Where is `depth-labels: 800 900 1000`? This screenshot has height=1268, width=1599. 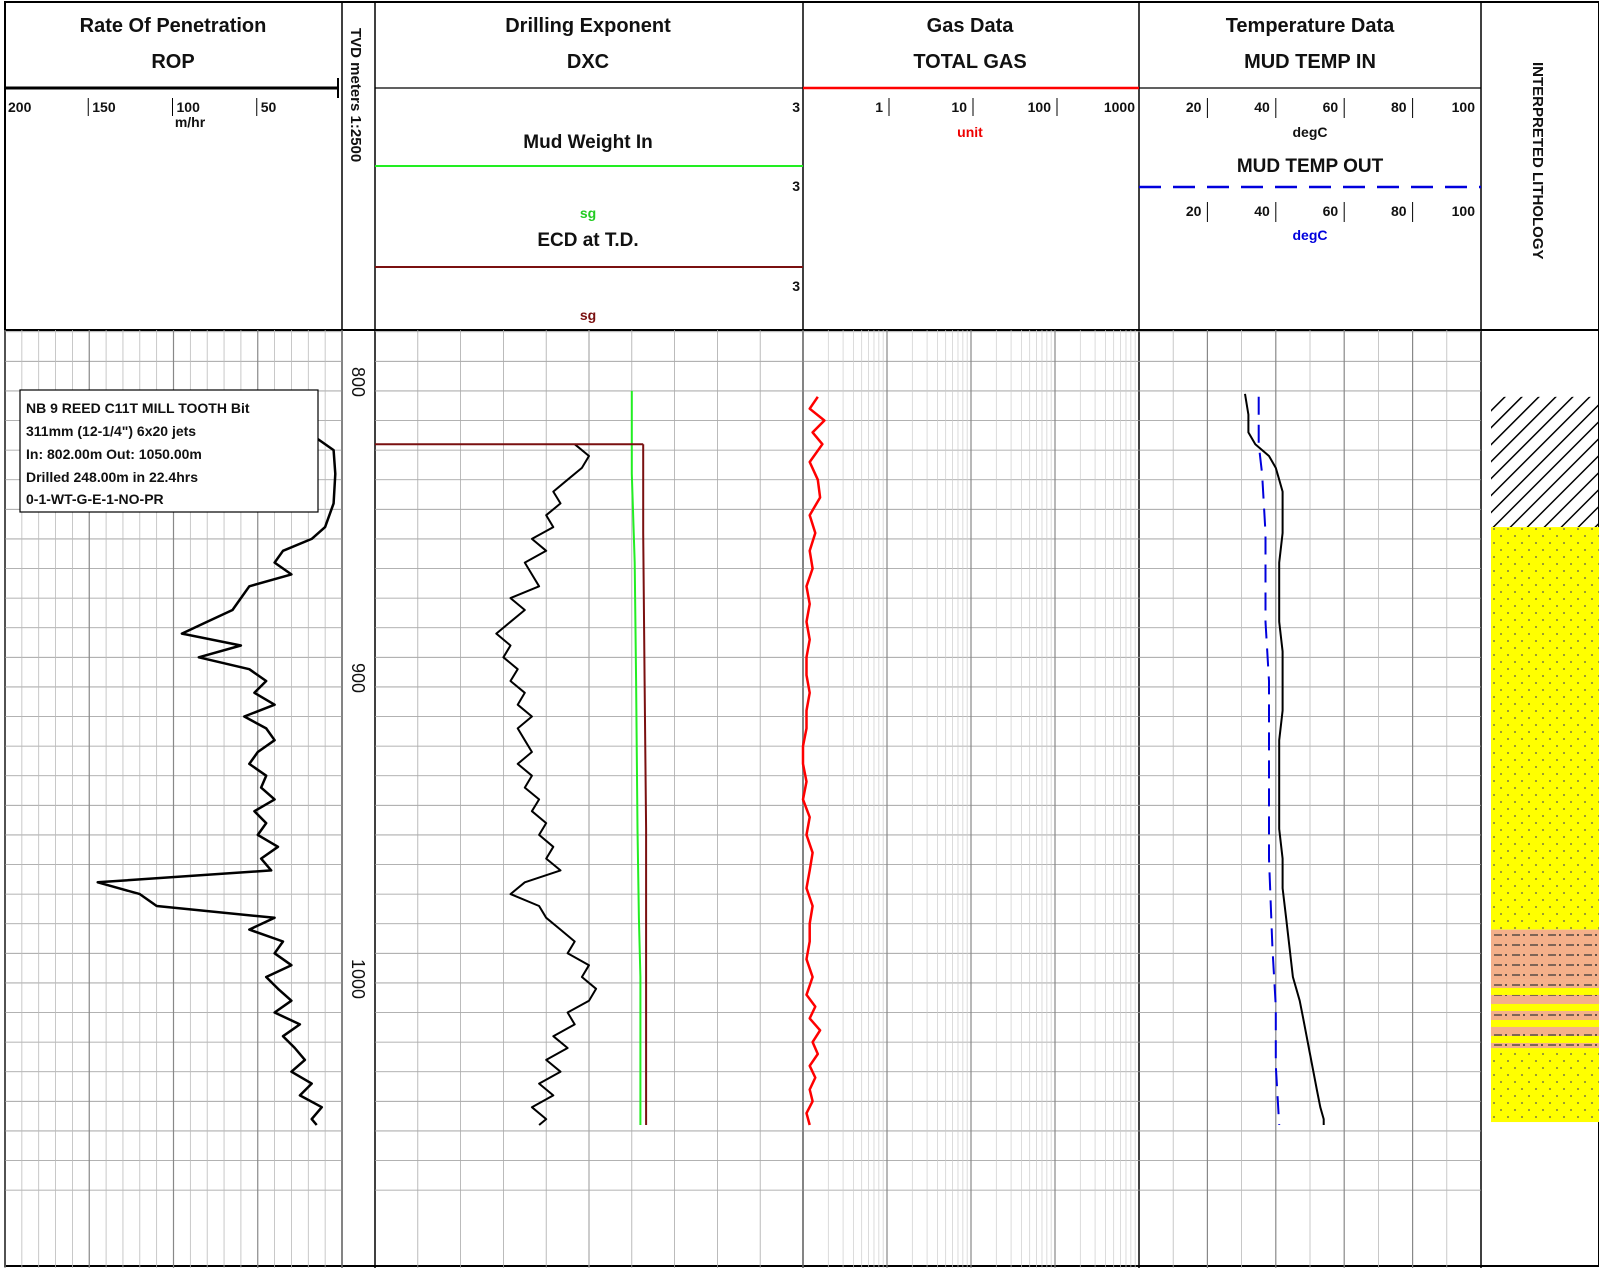 depth-labels: 800 900 1000 is located at coordinates (358, 683).